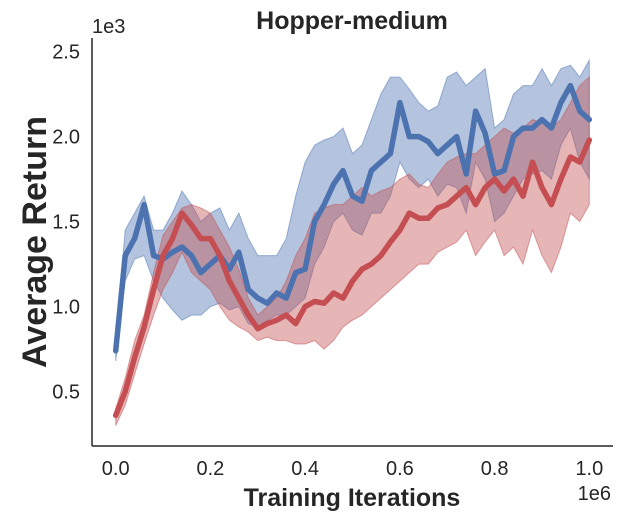  Describe the element at coordinates (352, 498) in the screenshot. I see `x-axis-title: Training Iterations` at that location.